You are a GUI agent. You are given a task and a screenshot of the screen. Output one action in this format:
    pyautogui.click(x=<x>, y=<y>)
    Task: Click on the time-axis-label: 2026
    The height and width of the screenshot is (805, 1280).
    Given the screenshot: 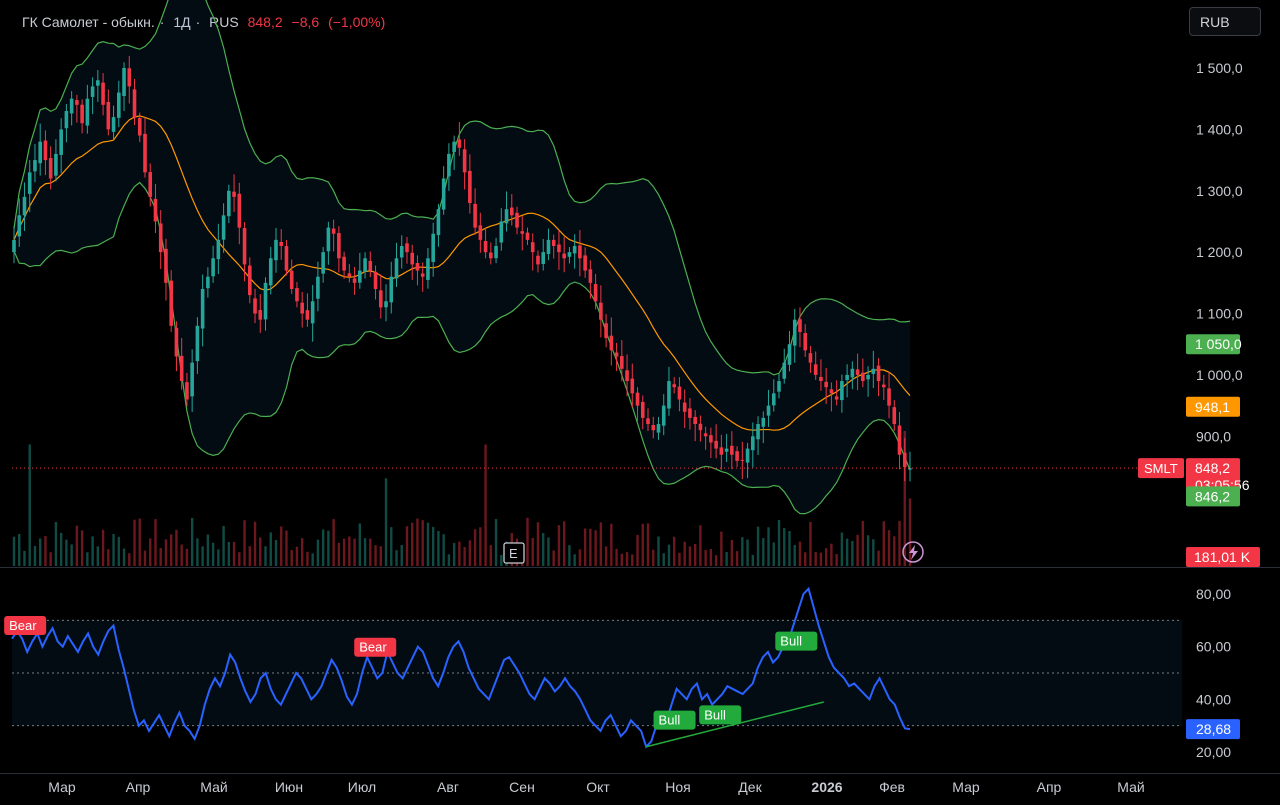 What is the action you would take?
    pyautogui.click(x=826, y=787)
    